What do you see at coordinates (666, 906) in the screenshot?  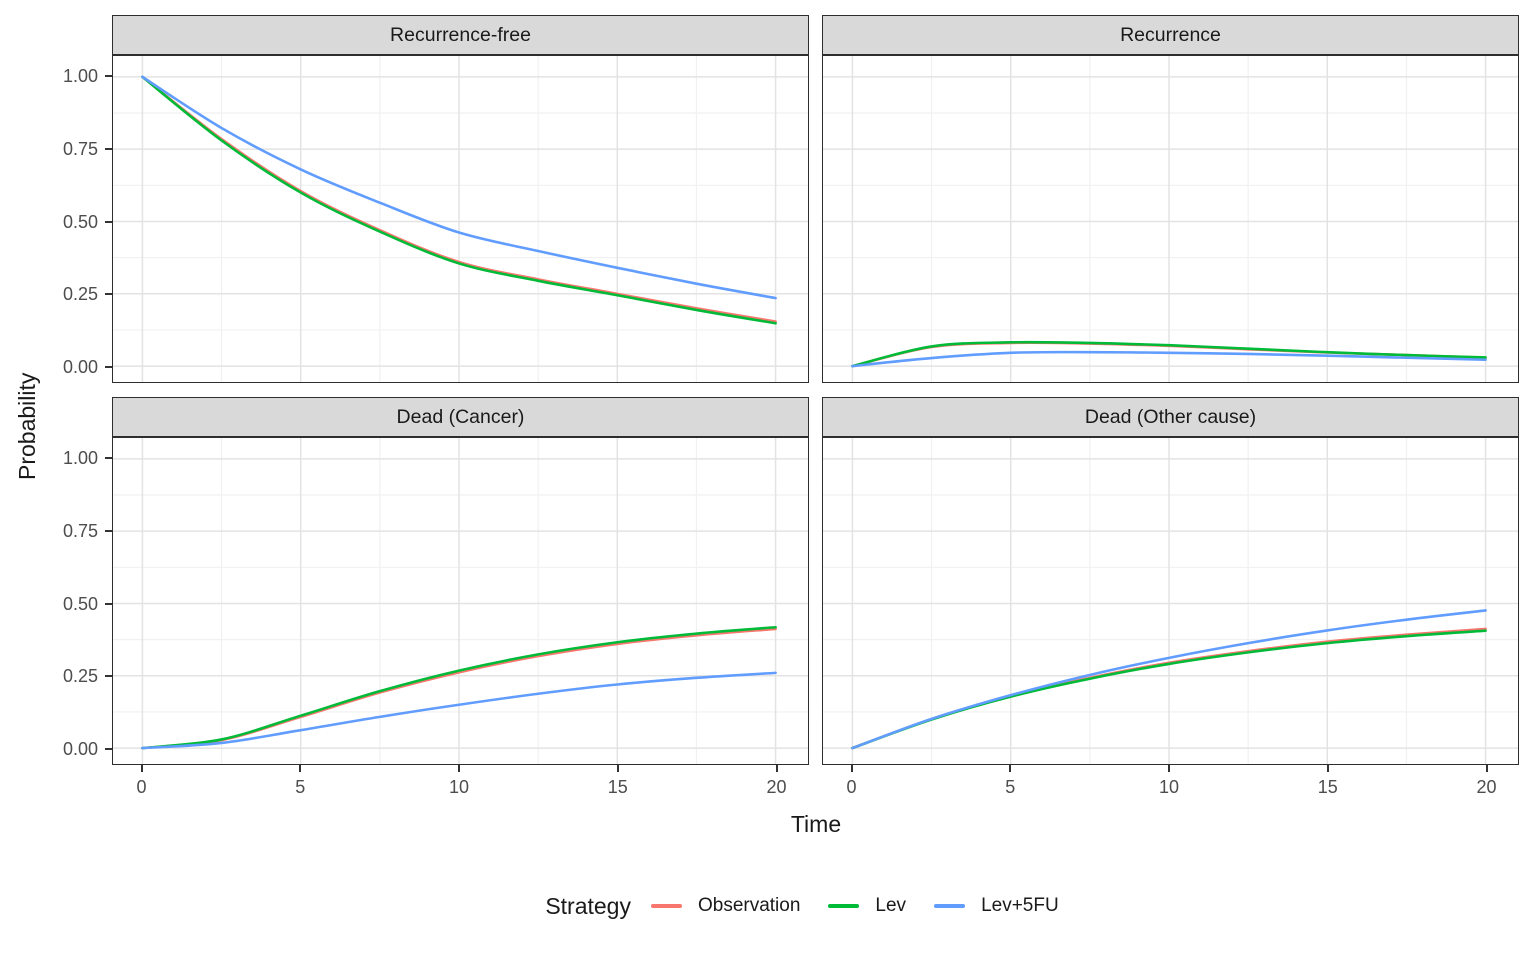 I see `legend-key-line-observation` at bounding box center [666, 906].